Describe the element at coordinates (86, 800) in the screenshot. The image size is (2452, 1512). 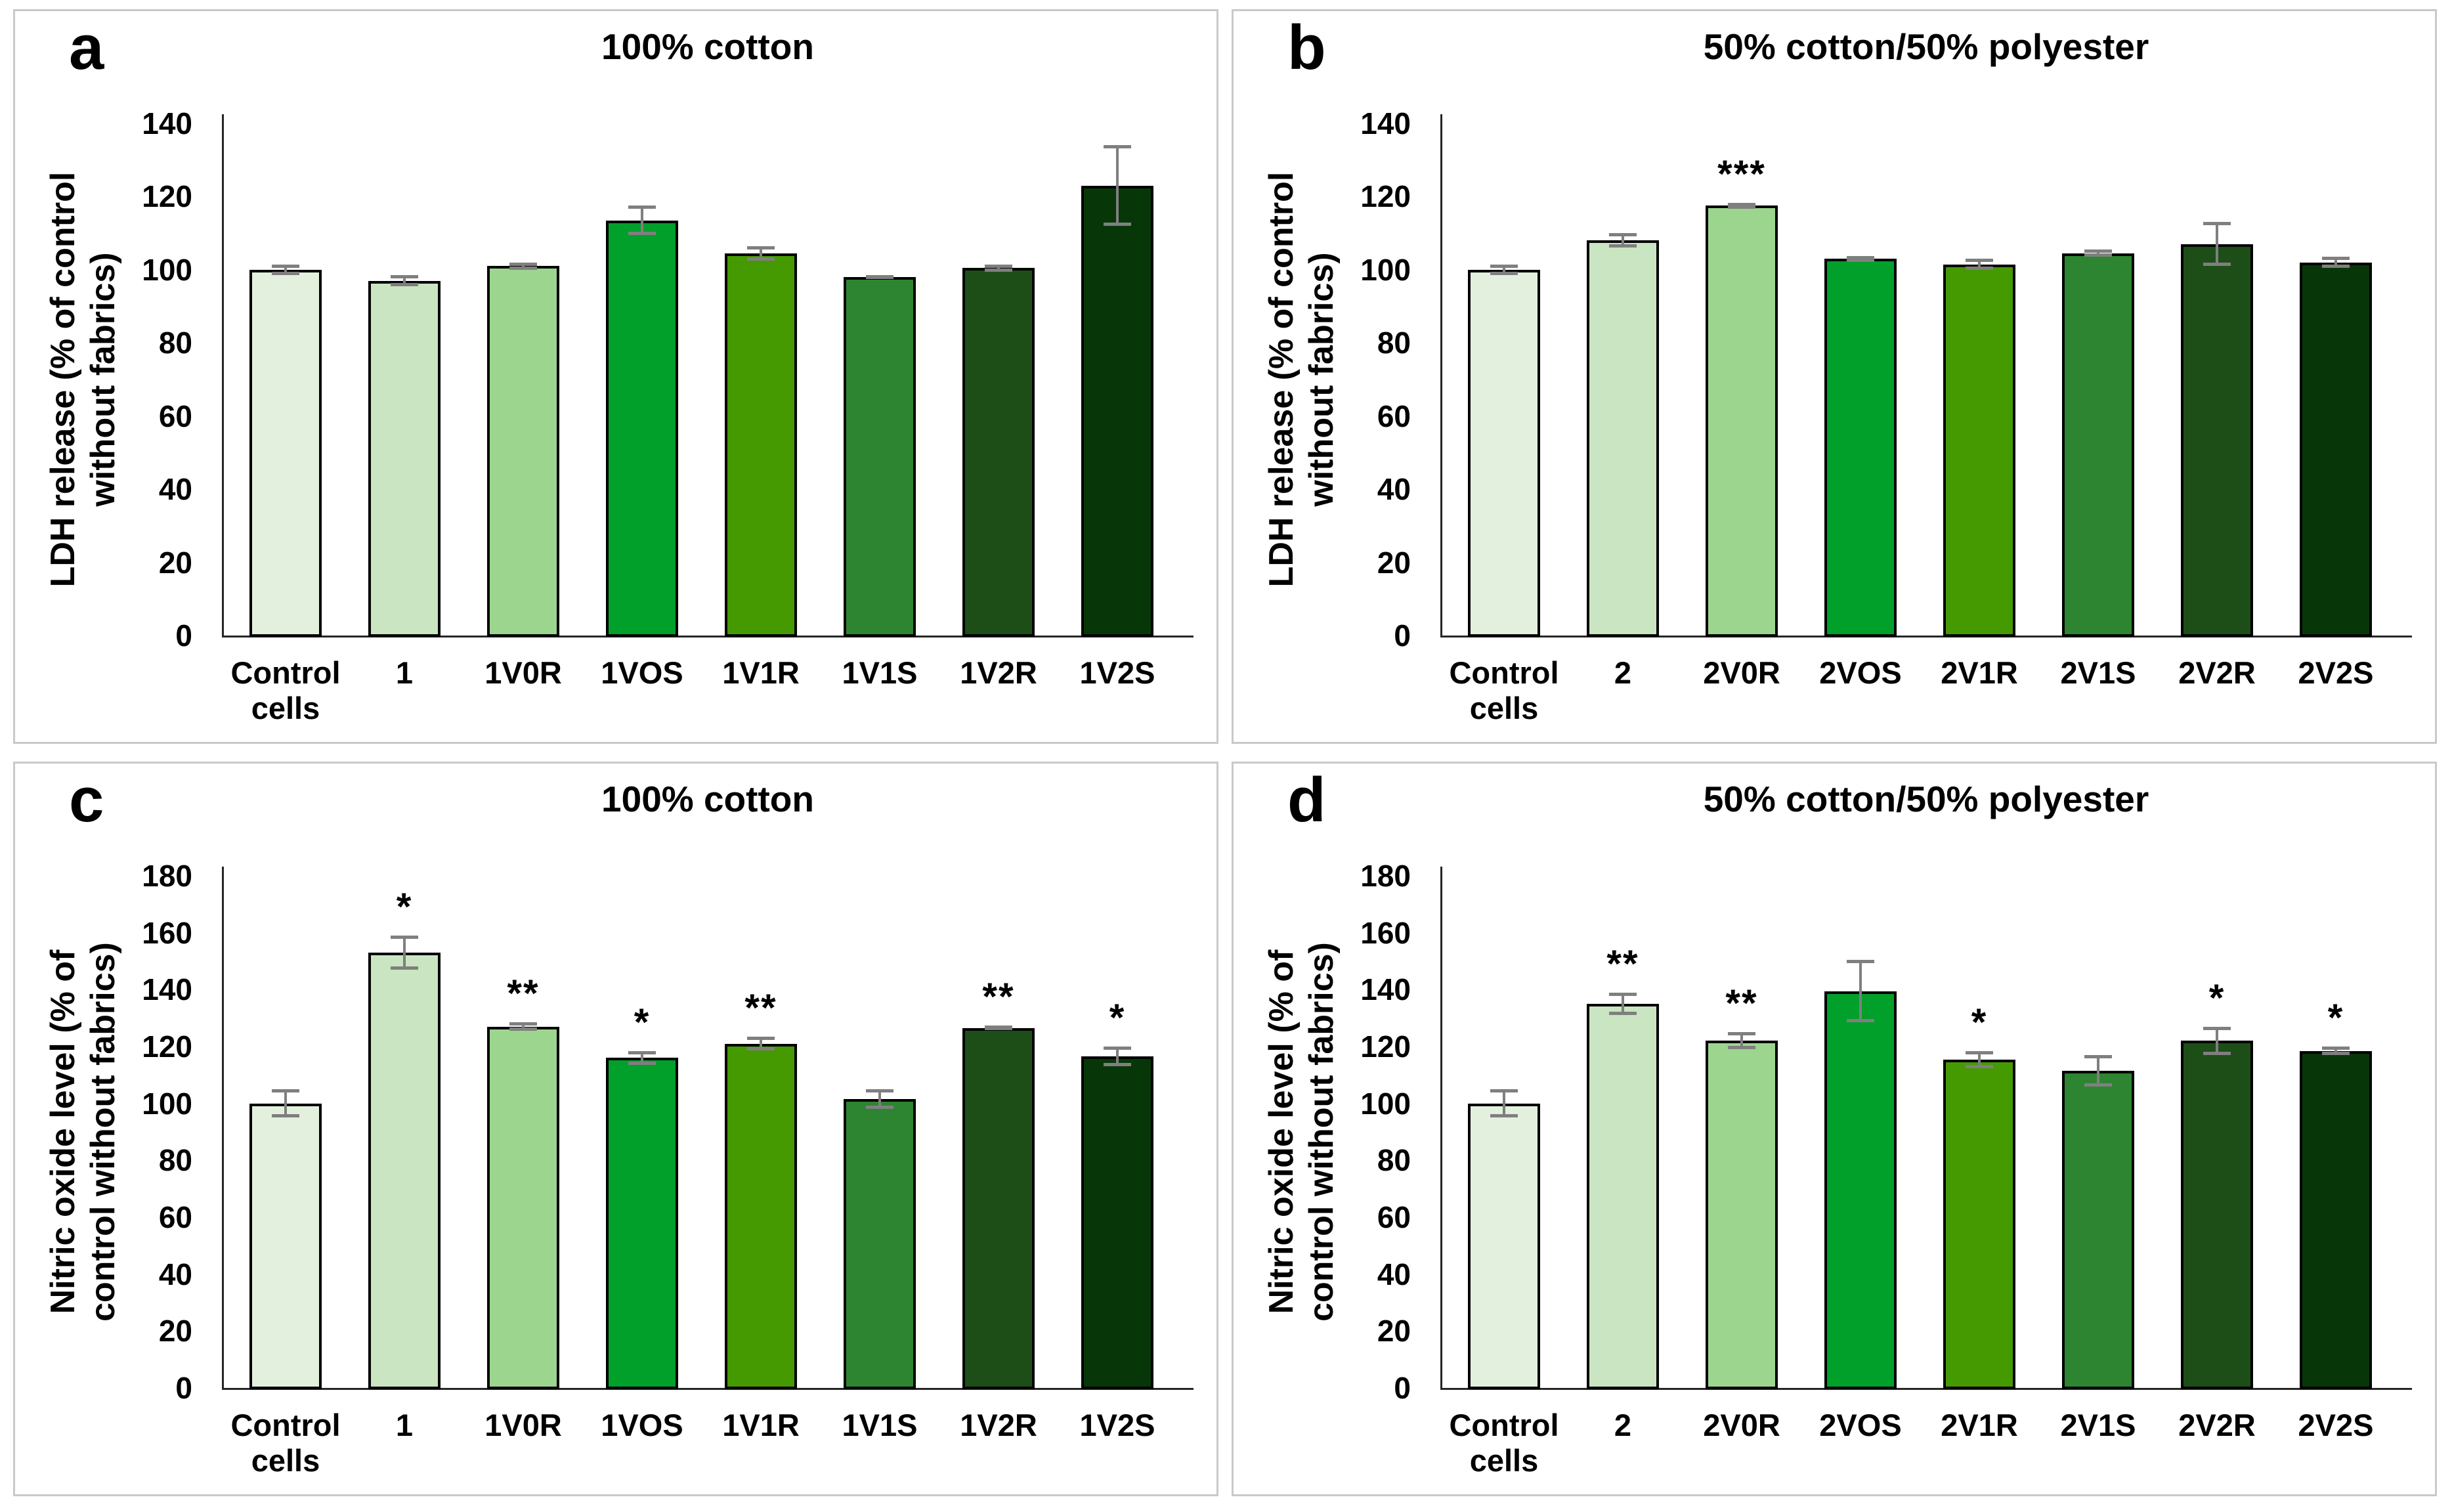
I see `panel-letter: c` at that location.